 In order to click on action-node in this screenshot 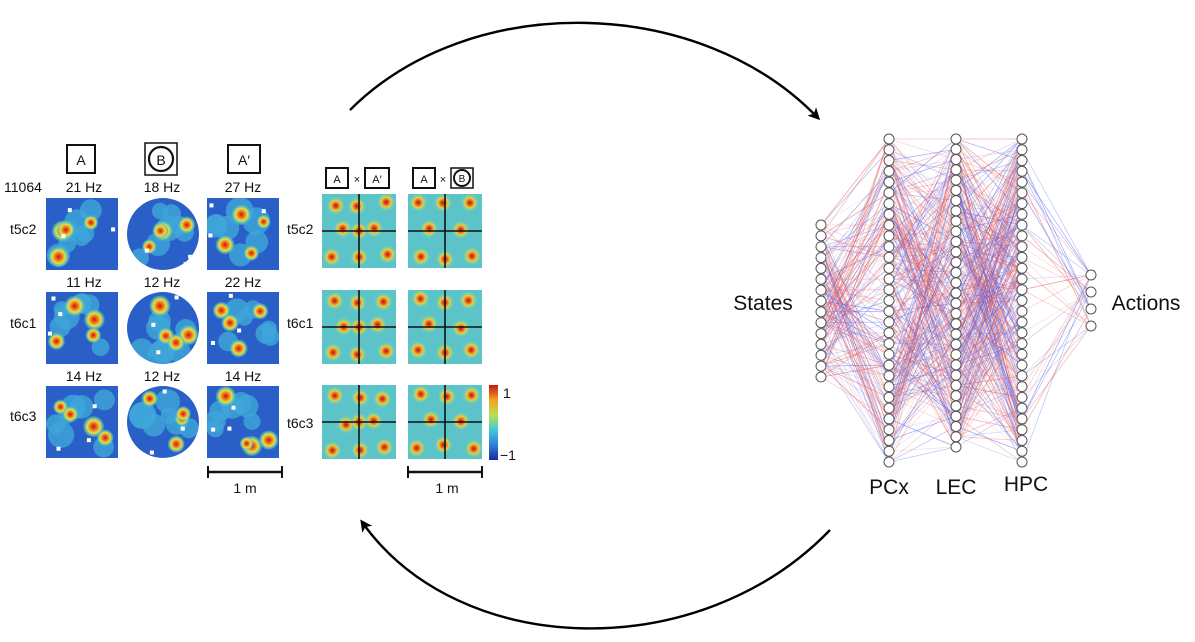, I will do `click(1091, 309)`.